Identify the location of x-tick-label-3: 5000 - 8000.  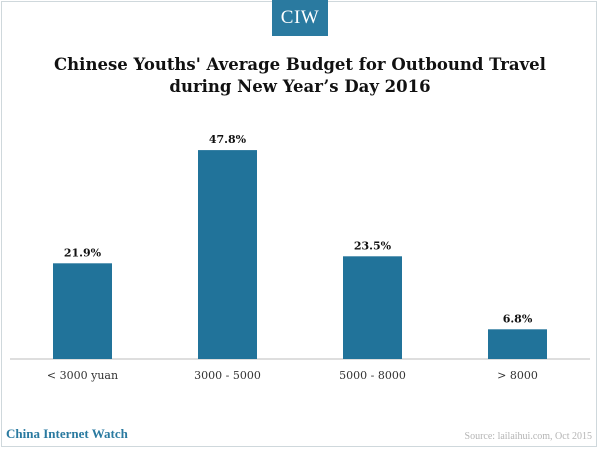
(372, 375).